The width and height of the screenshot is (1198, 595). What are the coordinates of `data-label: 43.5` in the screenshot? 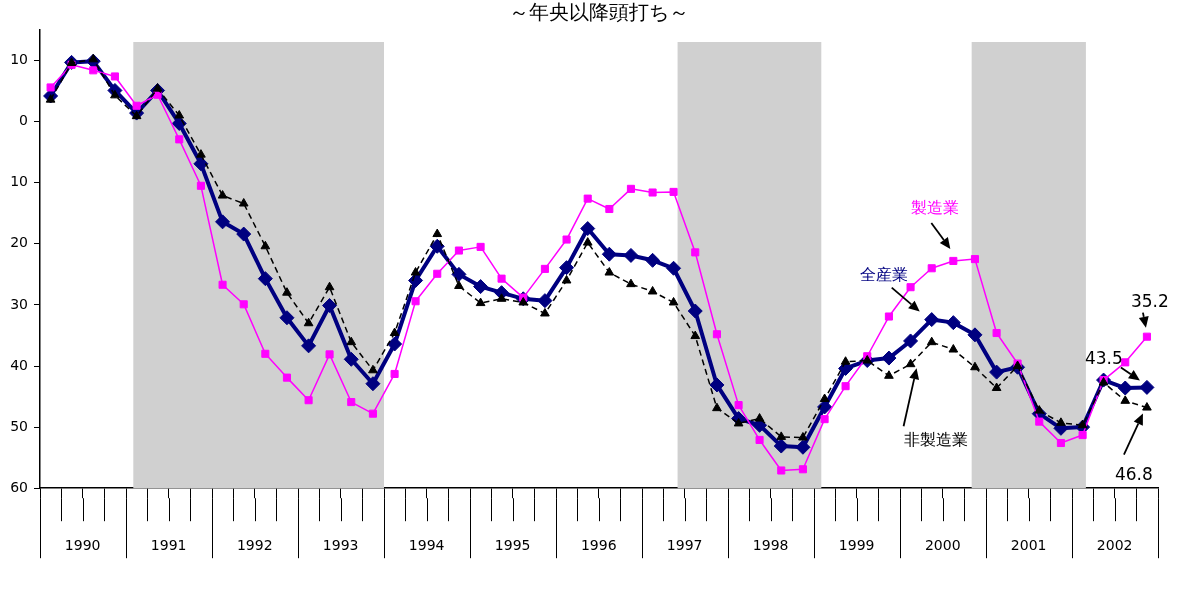 It's located at (1103, 357).